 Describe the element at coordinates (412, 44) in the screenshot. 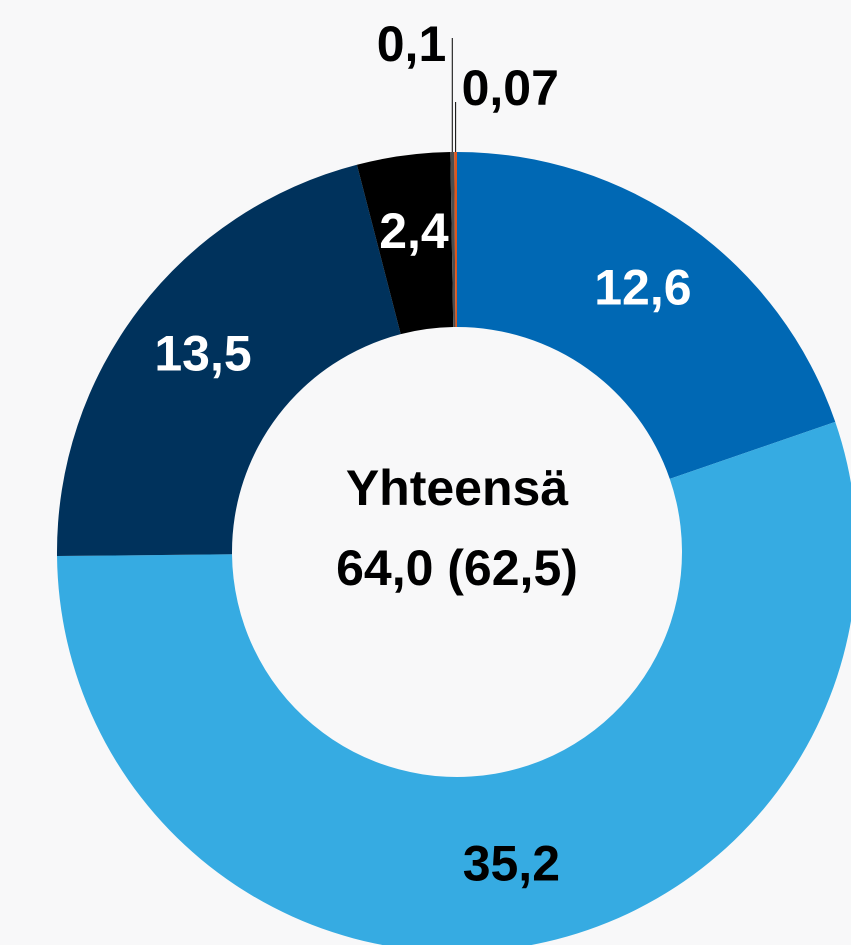

I see `value-label: 0,1` at that location.